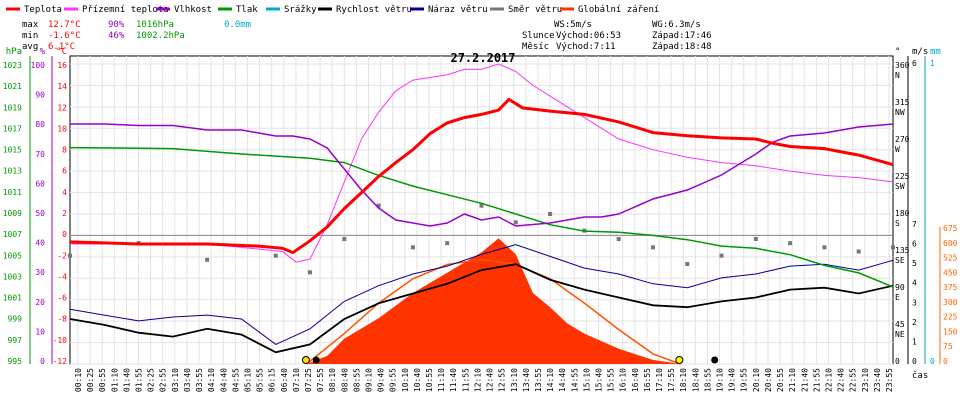 The image size is (966, 400). What do you see at coordinates (900, 260) in the screenshot?
I see `axis-direction-sub-5: SE` at bounding box center [900, 260].